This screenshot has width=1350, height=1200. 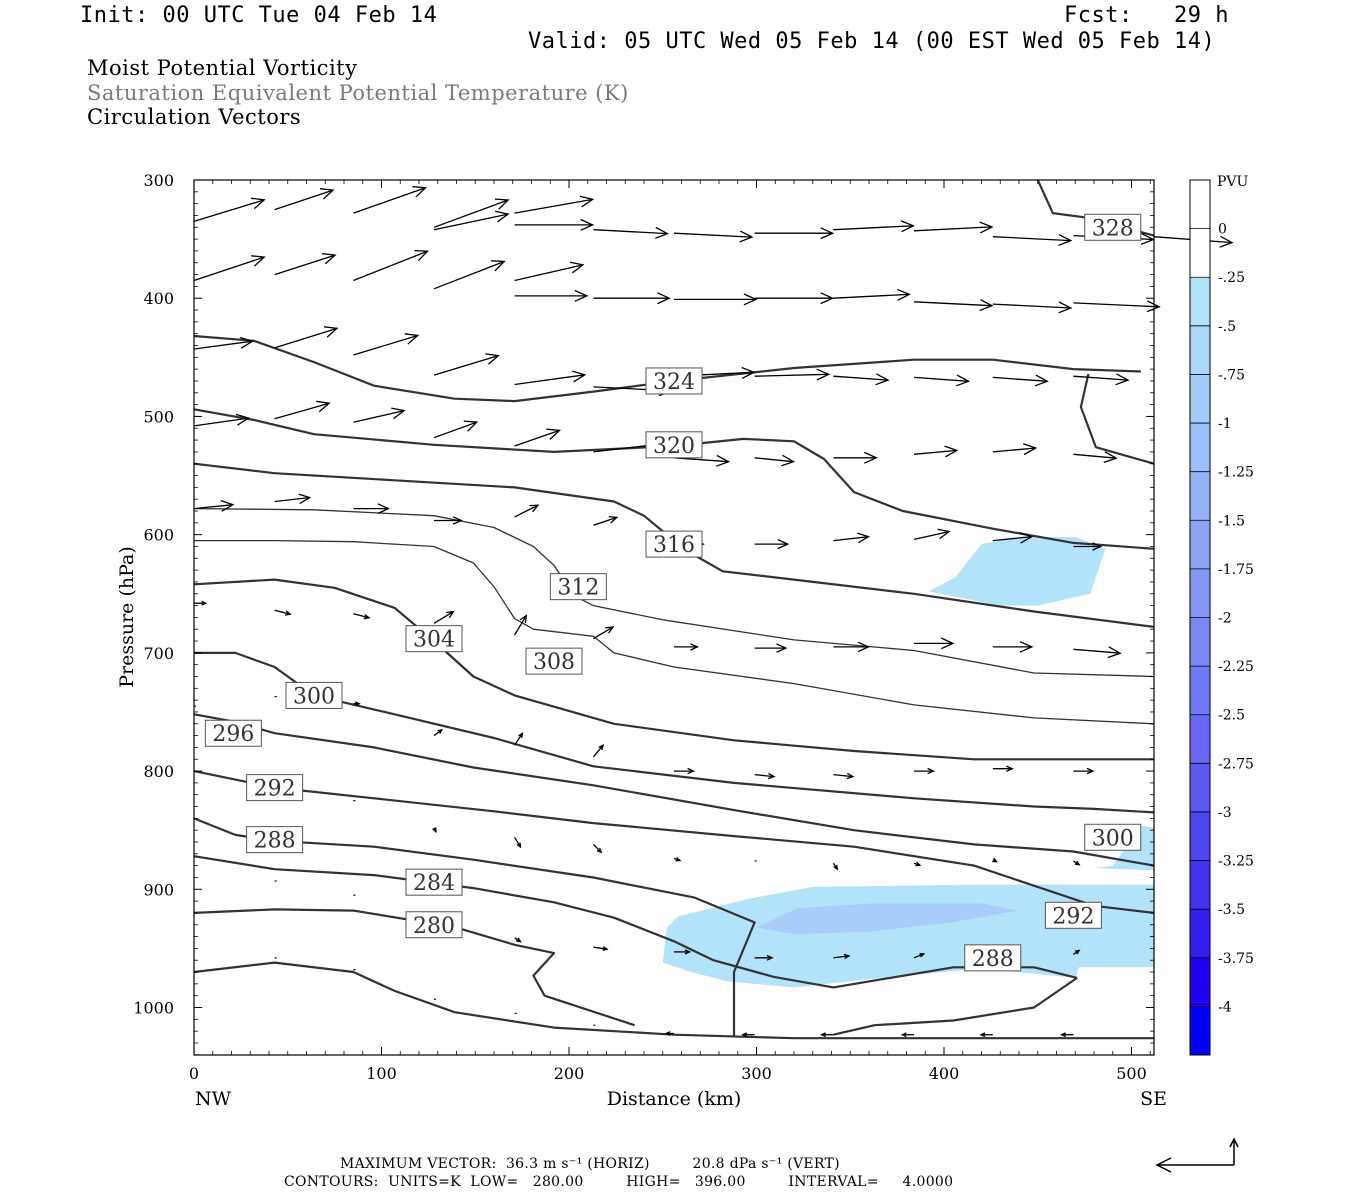 What do you see at coordinates (127, 617) in the screenshot?
I see `y-axis-label: Pressure (hPa)` at bounding box center [127, 617].